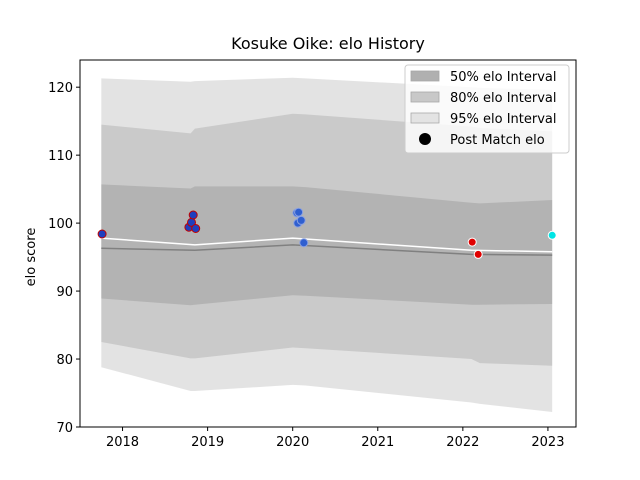 This screenshot has height=480, width=640. Describe the element at coordinates (31, 257) in the screenshot. I see `y-axis-label: elo score` at that location.